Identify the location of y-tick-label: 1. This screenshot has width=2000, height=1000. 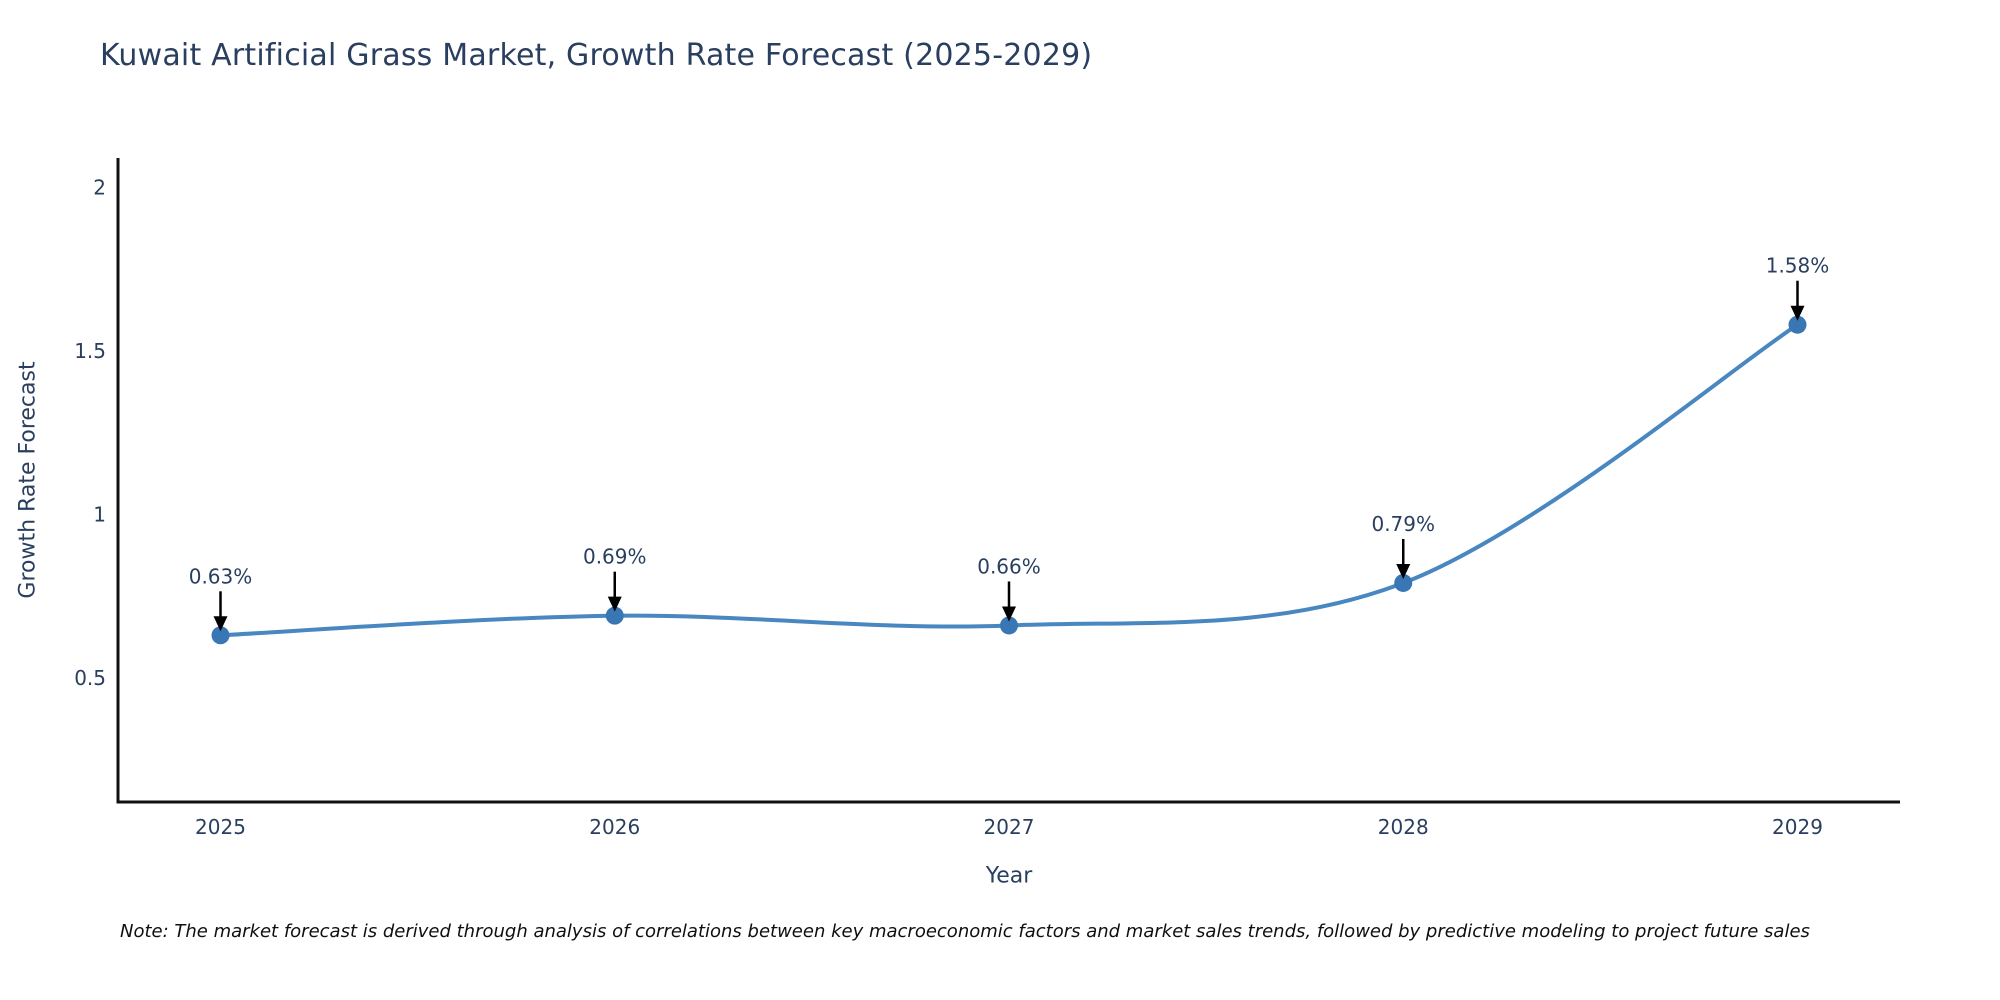
(99, 514).